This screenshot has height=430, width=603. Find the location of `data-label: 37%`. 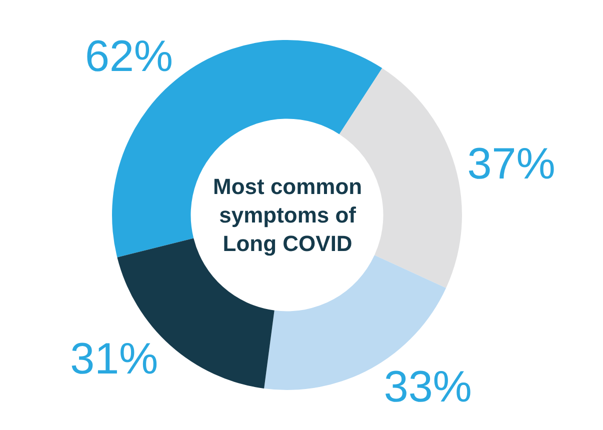

data-label: 37% is located at coordinates (511, 164).